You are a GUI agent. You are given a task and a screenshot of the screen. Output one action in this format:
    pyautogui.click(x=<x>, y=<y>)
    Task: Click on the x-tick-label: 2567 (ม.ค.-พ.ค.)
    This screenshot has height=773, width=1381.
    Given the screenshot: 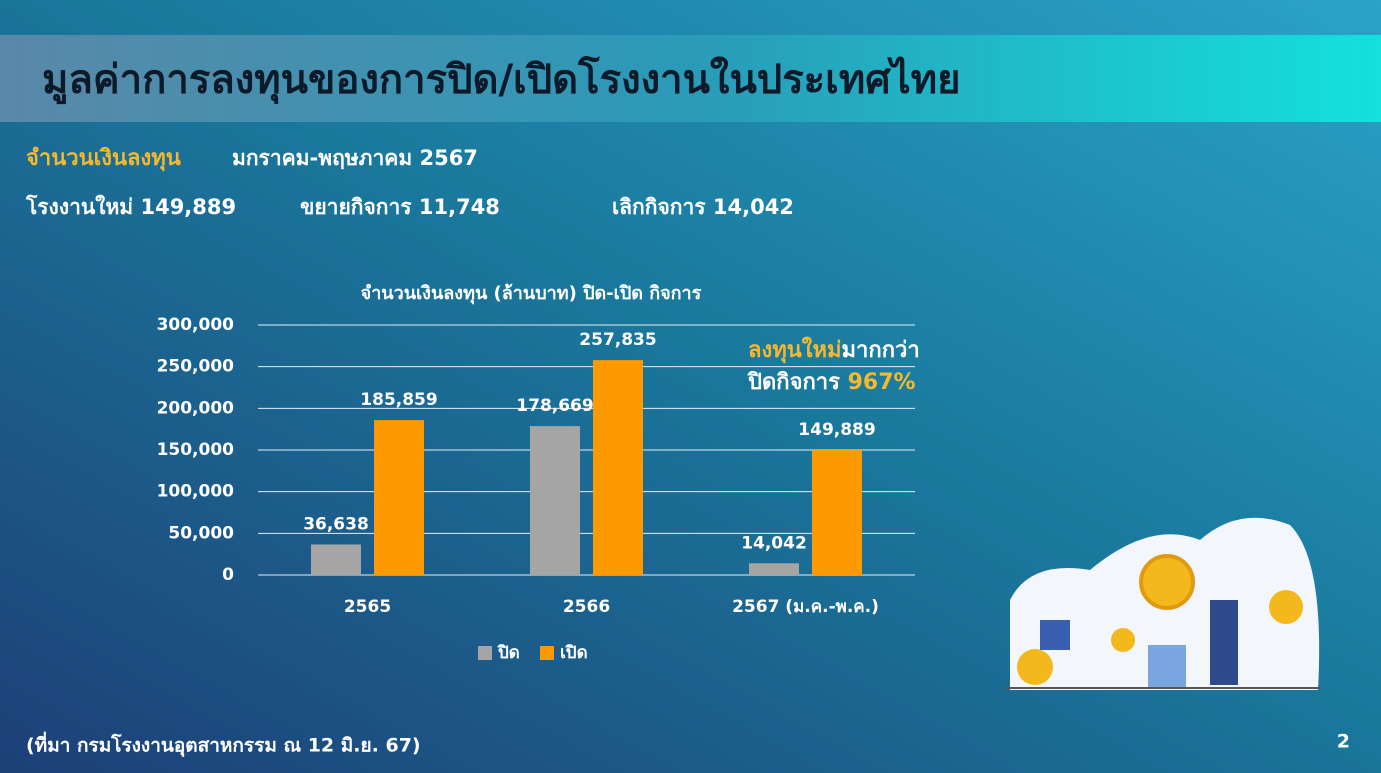 What is the action you would take?
    pyautogui.click(x=805, y=607)
    